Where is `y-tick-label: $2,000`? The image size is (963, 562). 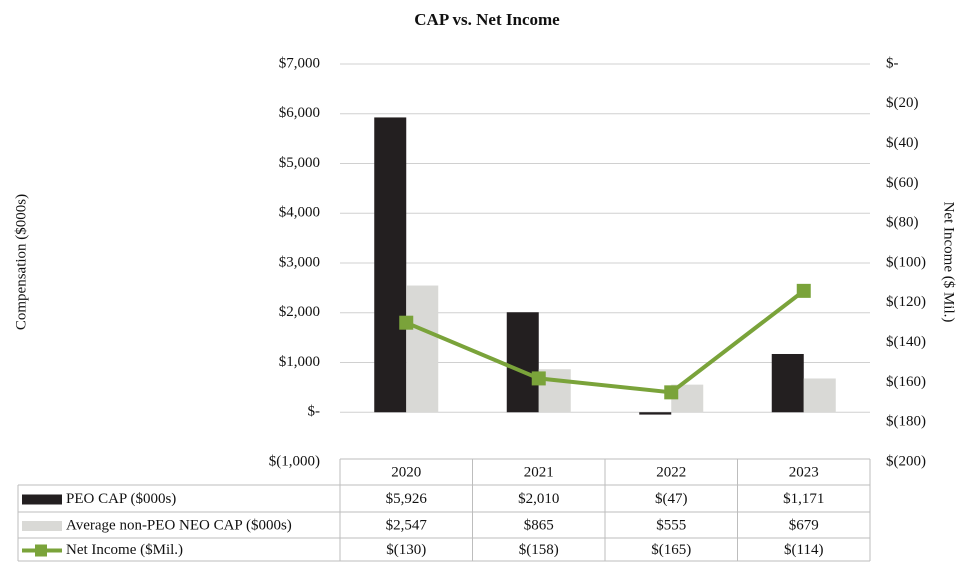
y-tick-label: $2,000 is located at coordinates (299, 312).